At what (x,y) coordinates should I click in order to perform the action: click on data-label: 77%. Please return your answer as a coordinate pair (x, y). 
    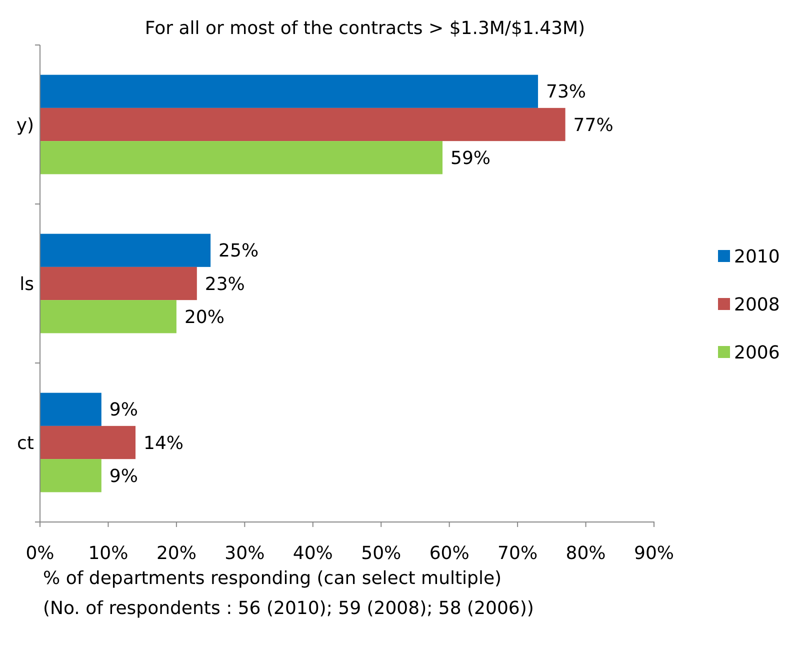
    Looking at the image, I should click on (593, 125).